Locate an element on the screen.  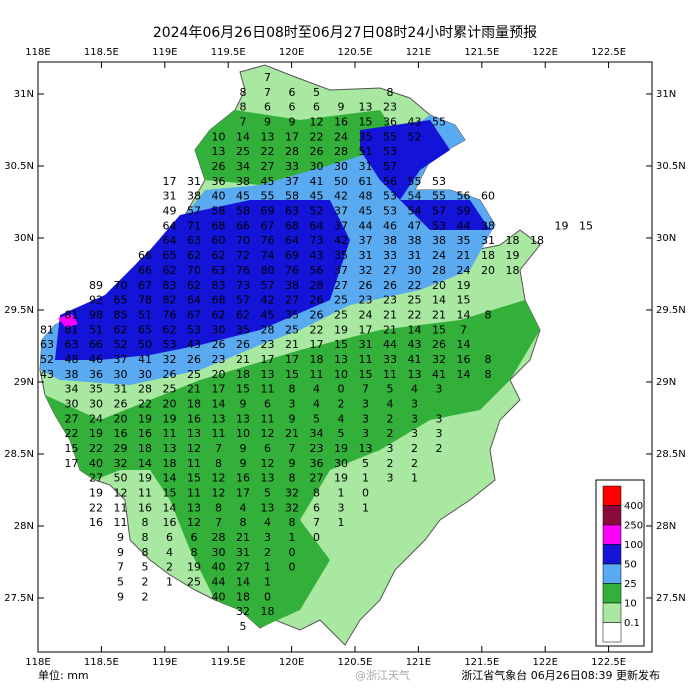
y-label-right: 30N is located at coordinates (666, 238).